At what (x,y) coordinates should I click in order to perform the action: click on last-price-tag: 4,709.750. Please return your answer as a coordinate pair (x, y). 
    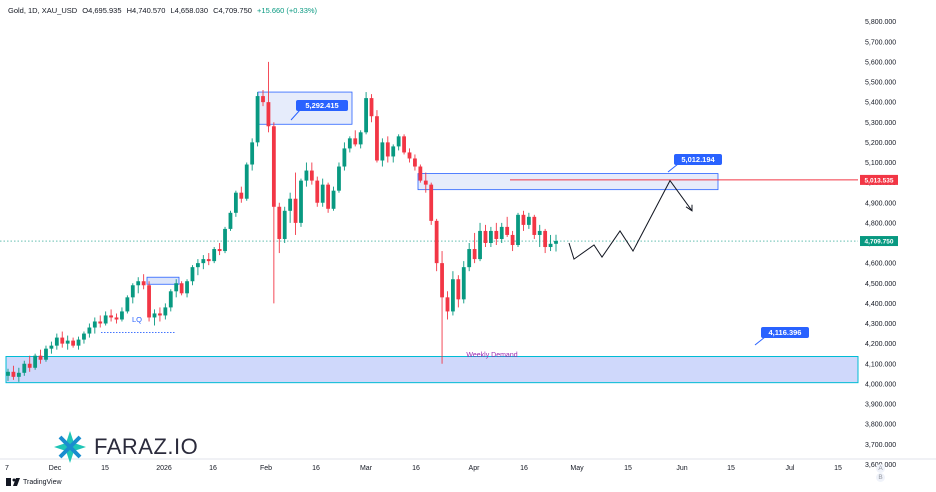
    Looking at the image, I should click on (879, 242).